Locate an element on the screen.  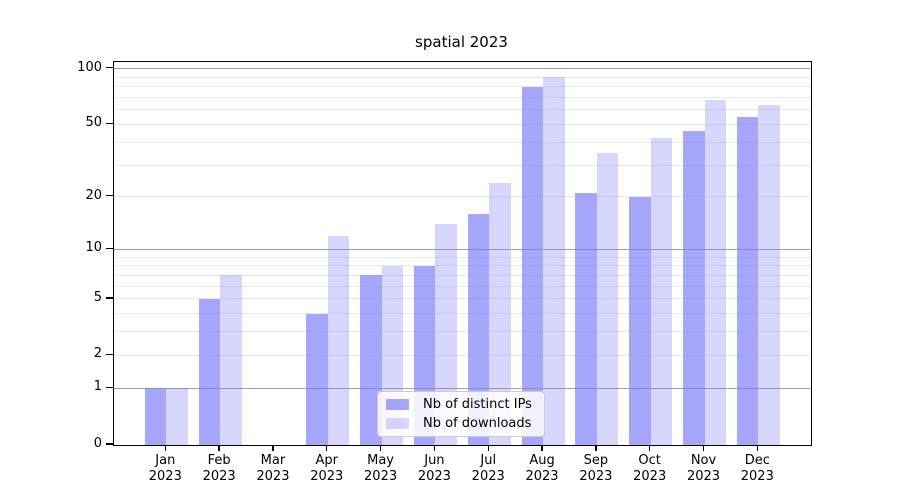
x-tick-month: Dec is located at coordinates (757, 460).